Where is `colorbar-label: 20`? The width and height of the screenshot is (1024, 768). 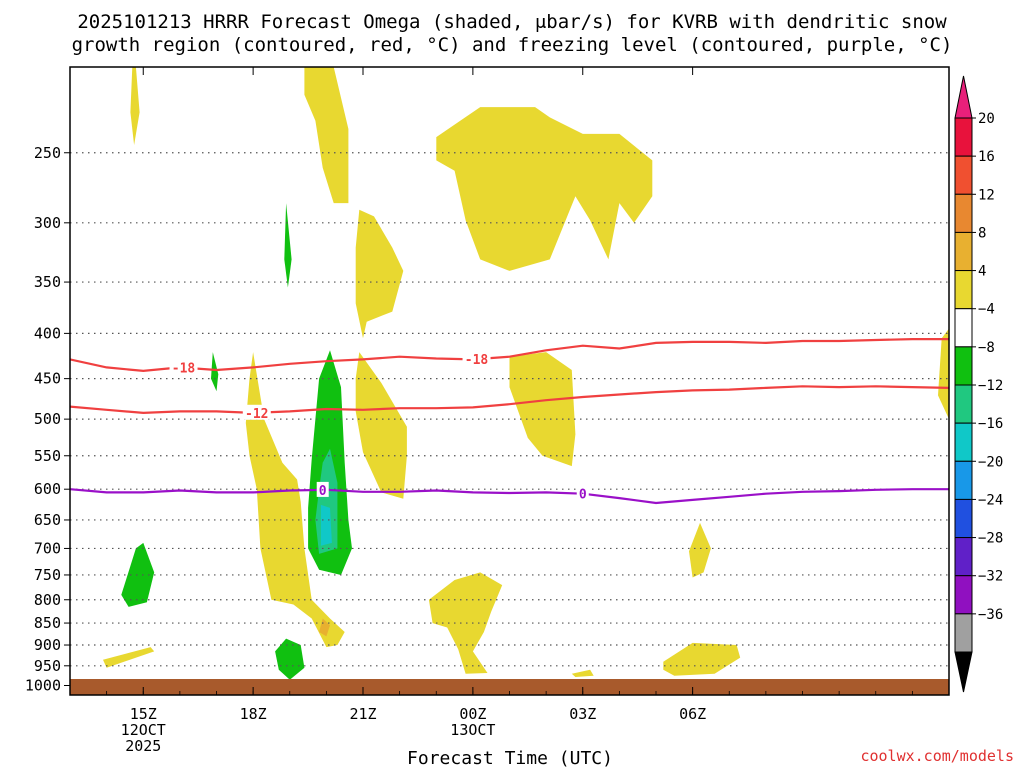 colorbar-label: 20 is located at coordinates (986, 119).